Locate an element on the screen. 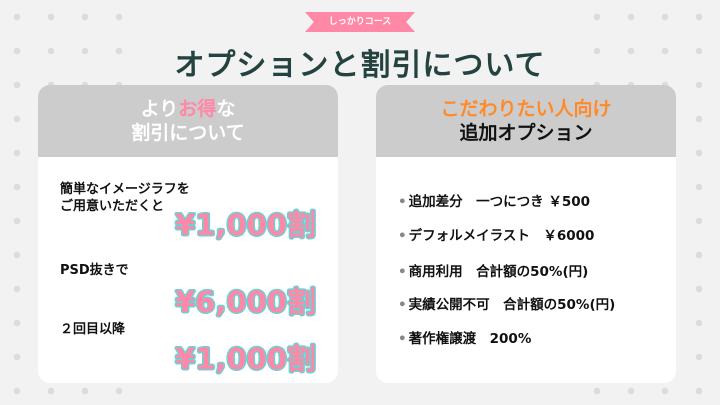 The height and width of the screenshot is (405, 720). discount-label: 簡単なイメージラフを ご用意いただくと is located at coordinates (125, 198).